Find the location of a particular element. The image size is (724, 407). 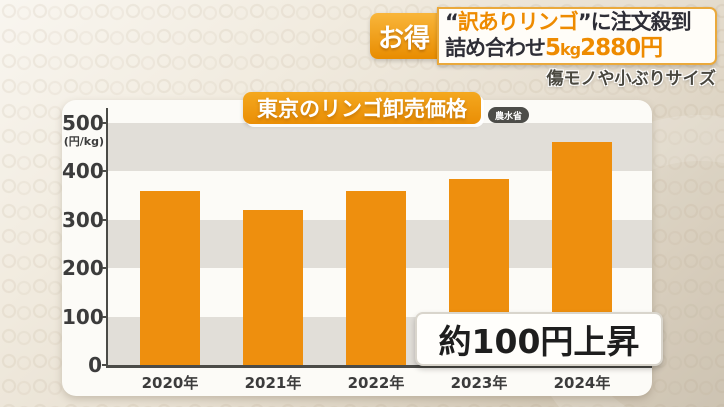

headline-rest: に注文殺到 is located at coordinates (641, 22).